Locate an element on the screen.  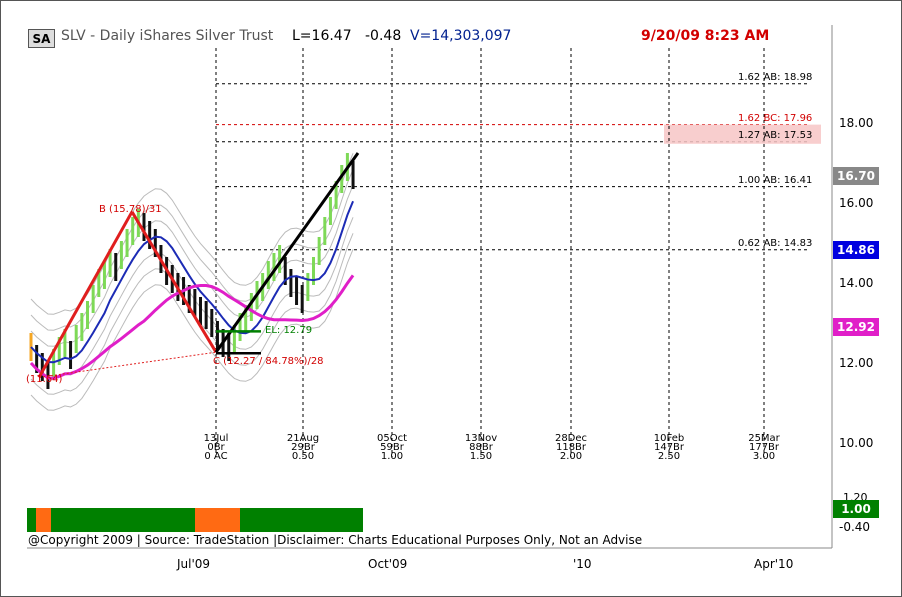
point-c-label: C (12.27 / 84.78%)/28 is located at coordinates (268, 361).